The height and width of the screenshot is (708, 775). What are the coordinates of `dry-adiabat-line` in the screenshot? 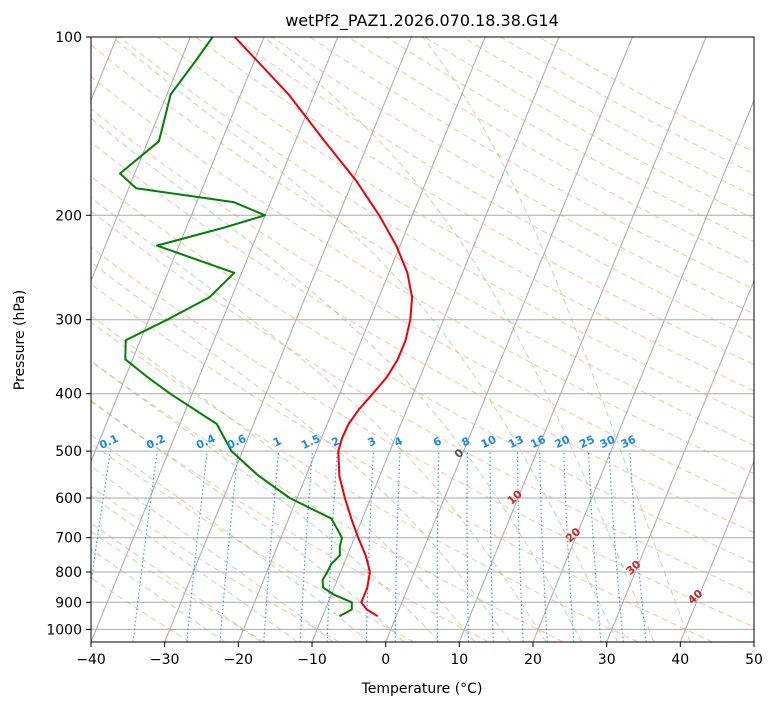 It's located at (178, 586).